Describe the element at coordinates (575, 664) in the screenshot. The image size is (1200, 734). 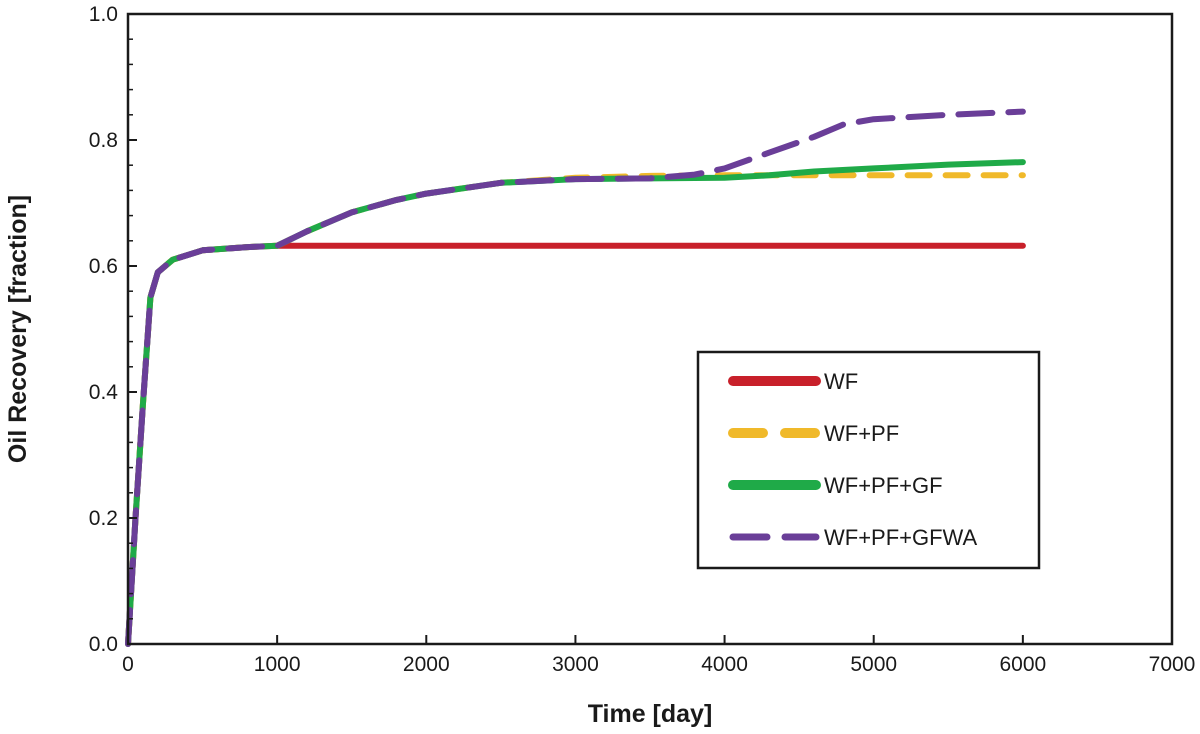
I see `x-tick-label: 3000` at that location.